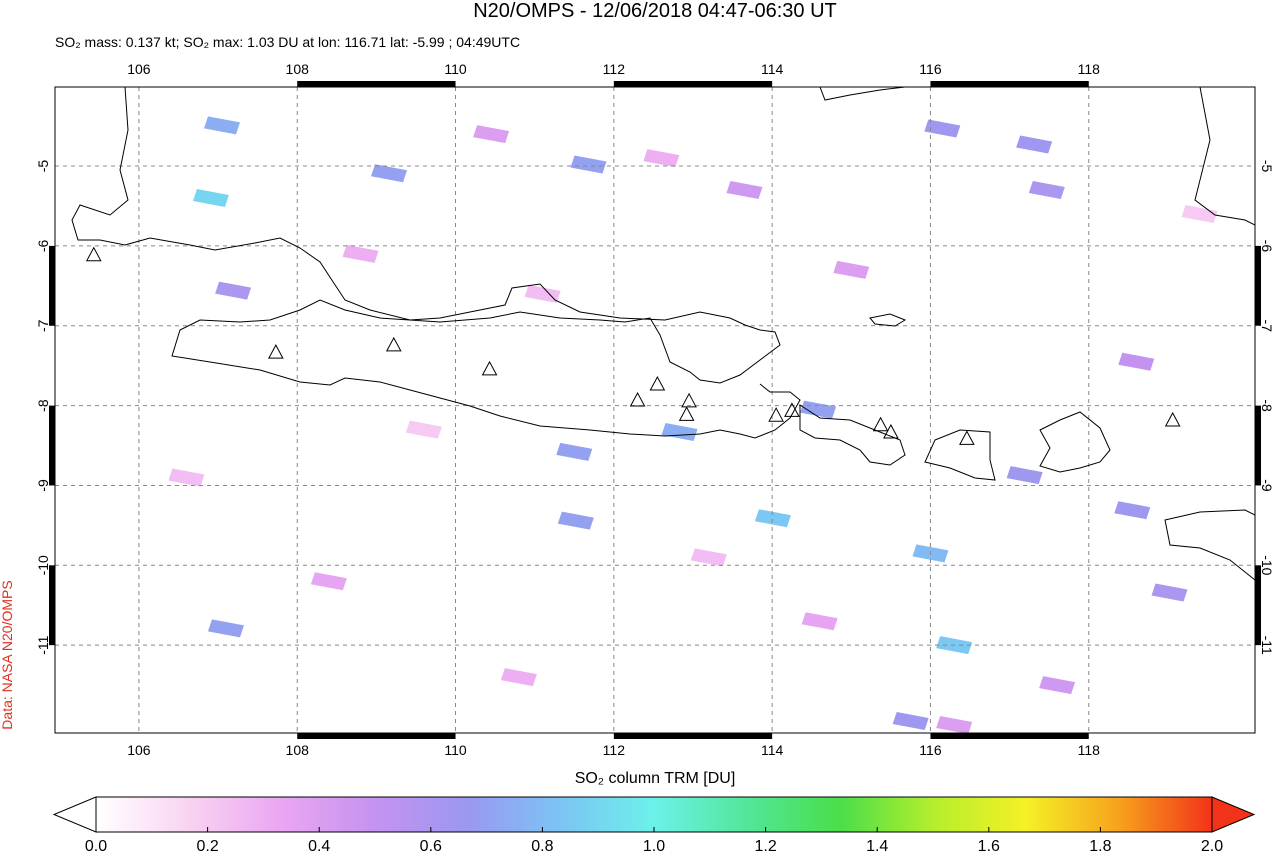  What do you see at coordinates (298, 750) in the screenshot?
I see `x-tick-label-bottom: 108` at bounding box center [298, 750].